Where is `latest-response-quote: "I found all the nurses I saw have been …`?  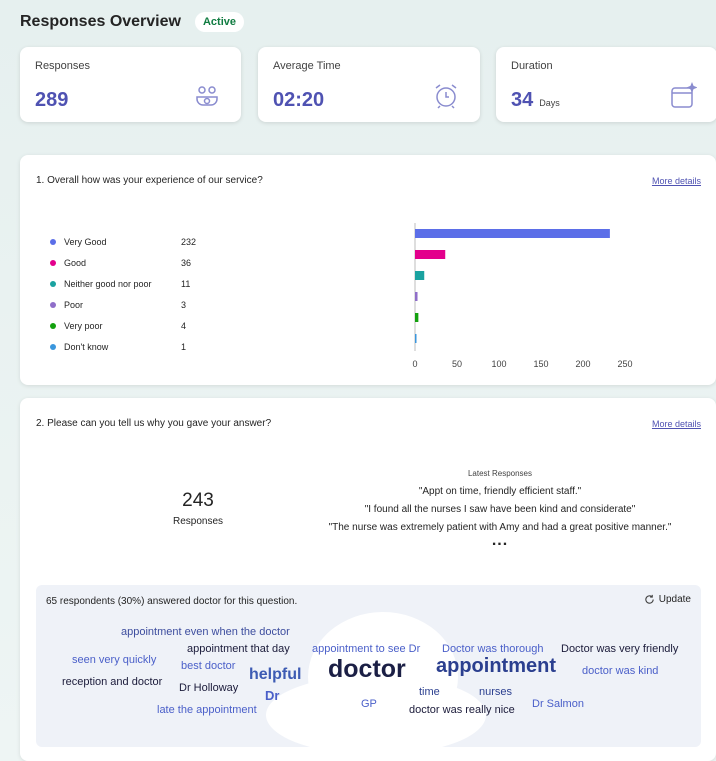 latest-response-quote: "I found all the nurses I saw have been … is located at coordinates (500, 509).